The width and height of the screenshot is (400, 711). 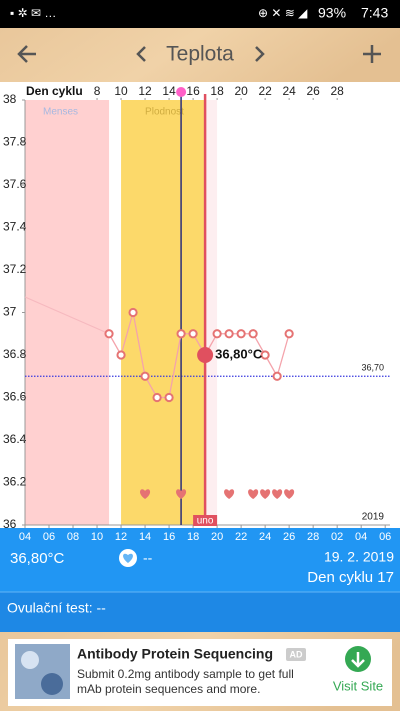 I want to click on summary-temperature: 36,80°C, so click(x=37, y=558).